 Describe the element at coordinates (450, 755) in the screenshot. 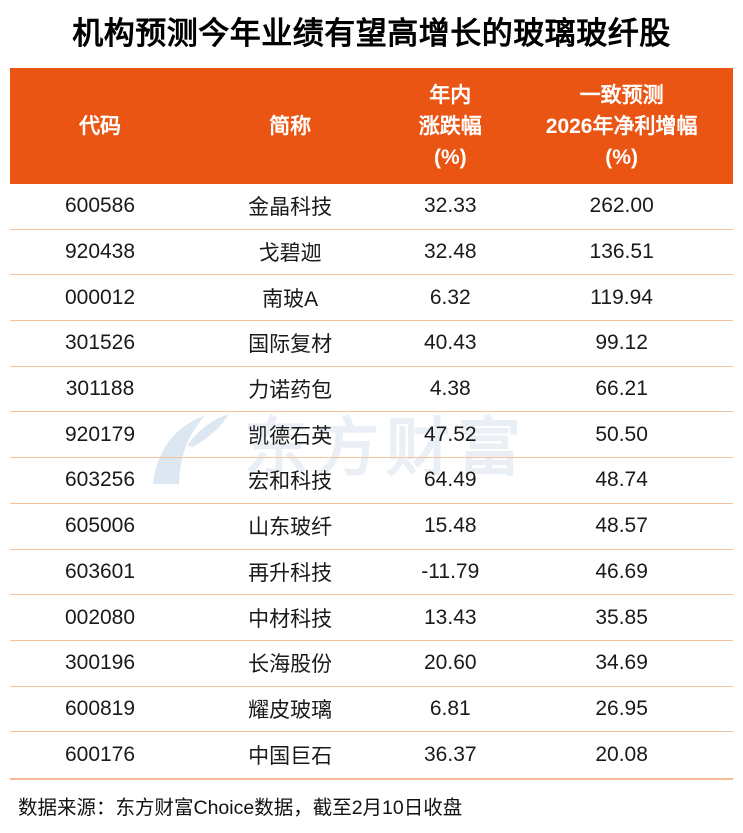

I see `ytd-change-value: 36.37` at that location.